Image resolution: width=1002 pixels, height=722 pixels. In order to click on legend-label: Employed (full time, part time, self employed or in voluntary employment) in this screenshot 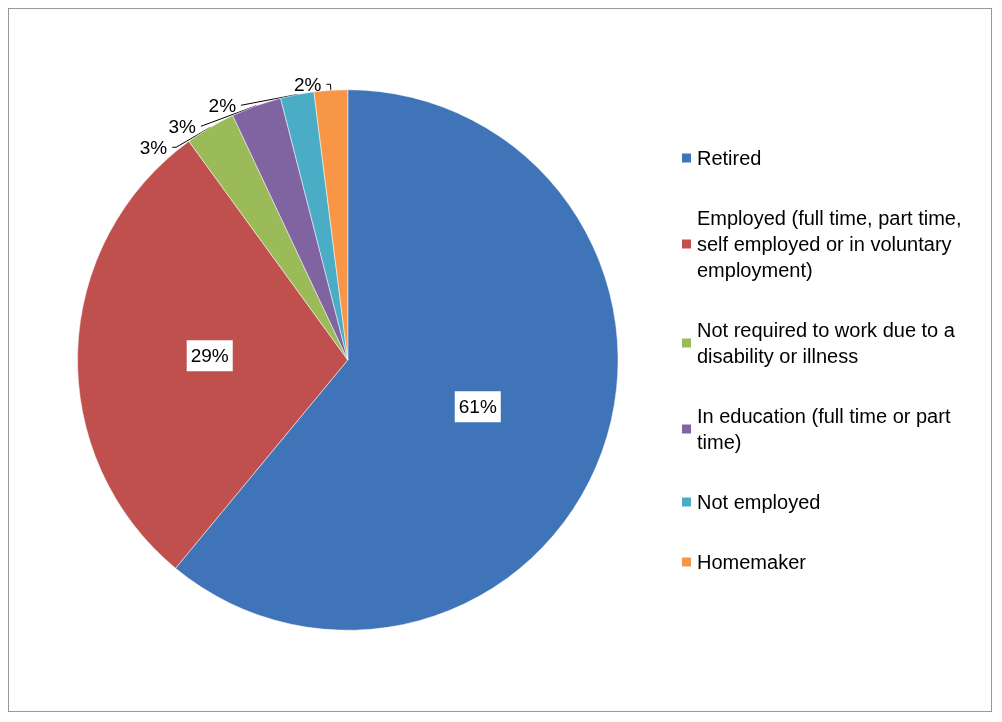, I will do `click(832, 244)`.